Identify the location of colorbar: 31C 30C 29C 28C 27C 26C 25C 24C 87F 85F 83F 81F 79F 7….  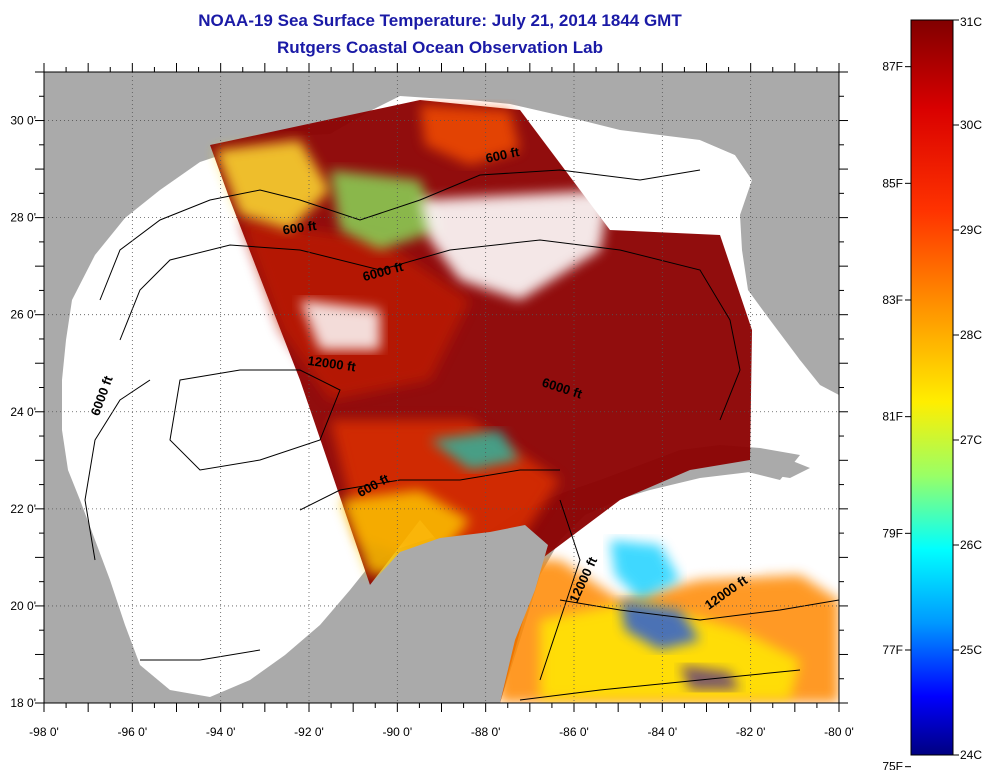
(932, 392).